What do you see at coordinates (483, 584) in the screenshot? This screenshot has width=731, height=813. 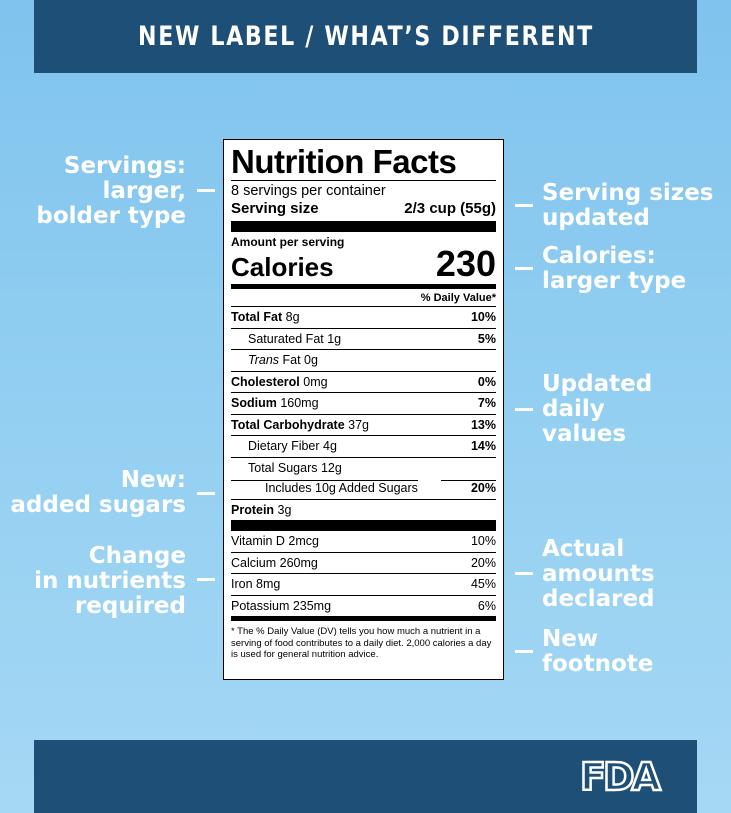 I see `vitamin-pct: 45%` at bounding box center [483, 584].